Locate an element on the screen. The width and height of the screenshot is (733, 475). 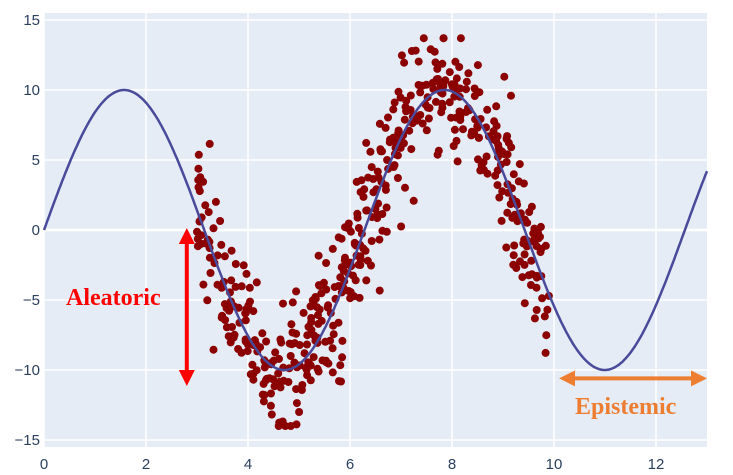
epistemic-label: Epistemic is located at coordinates (626, 407).